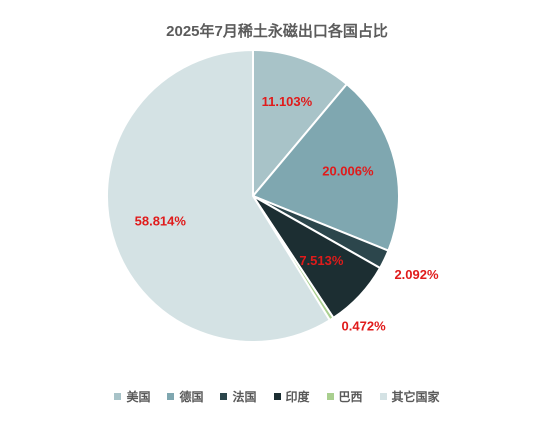 The height and width of the screenshot is (434, 554). Describe the element at coordinates (287, 101) in the screenshot. I see `data-label-1: 11.103%` at that location.